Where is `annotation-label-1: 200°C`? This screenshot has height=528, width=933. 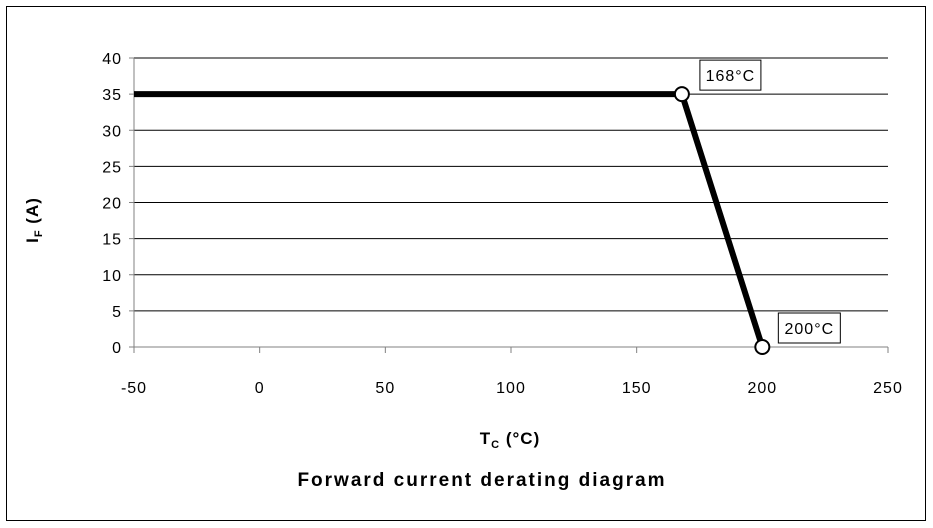 annotation-label-1: 200°C is located at coordinates (810, 329).